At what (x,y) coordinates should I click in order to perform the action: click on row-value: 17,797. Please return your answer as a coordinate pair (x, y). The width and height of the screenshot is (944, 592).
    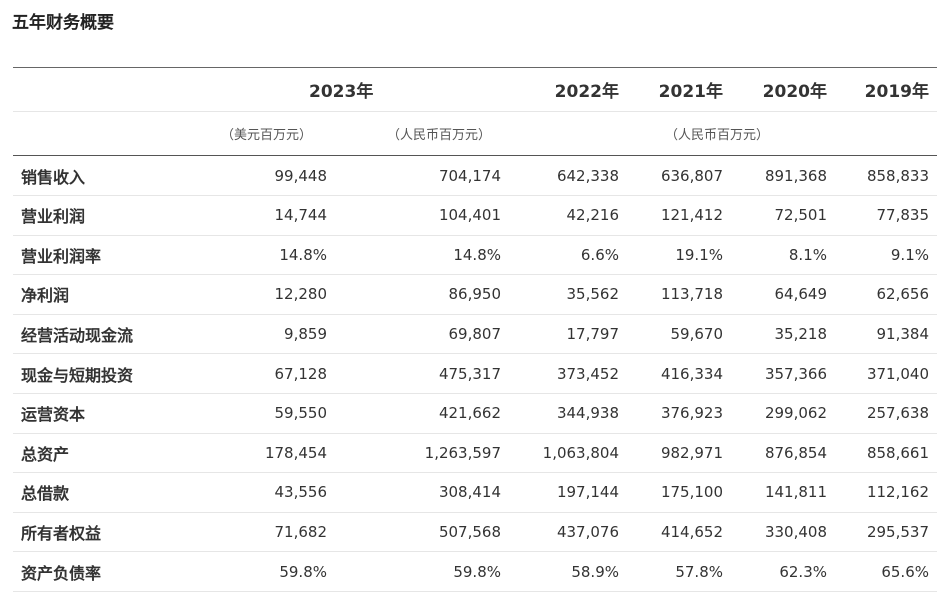
    Looking at the image, I should click on (593, 333).